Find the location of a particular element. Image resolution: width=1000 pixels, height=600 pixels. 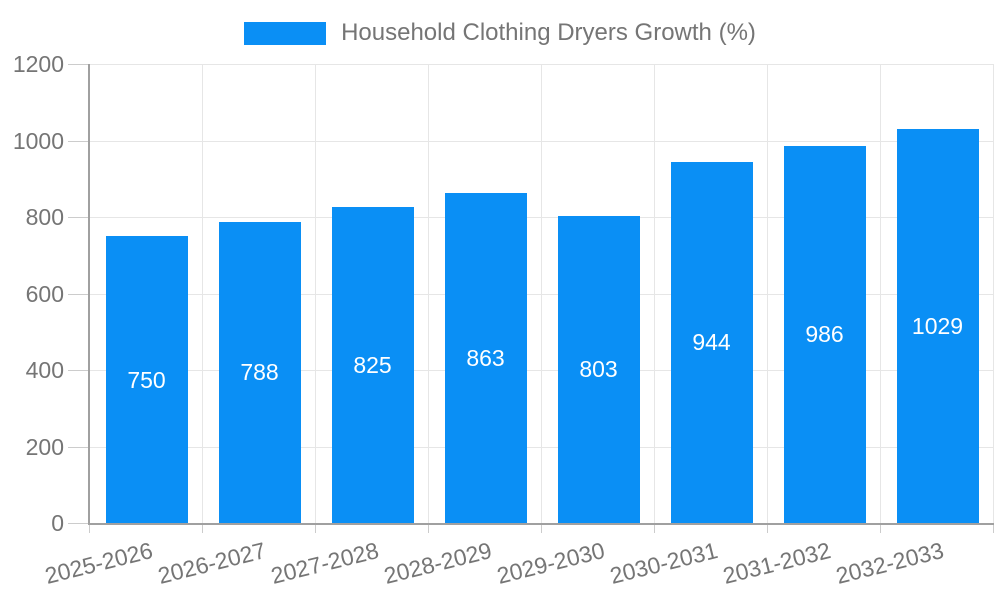

legend-swatch is located at coordinates (285, 33).